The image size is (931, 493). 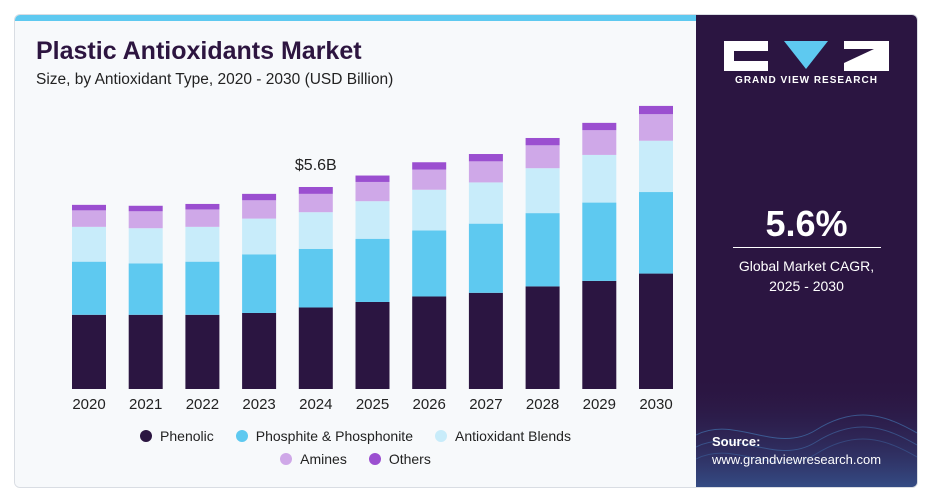 I want to click on bar-2025-phenolic, so click(x=372, y=345).